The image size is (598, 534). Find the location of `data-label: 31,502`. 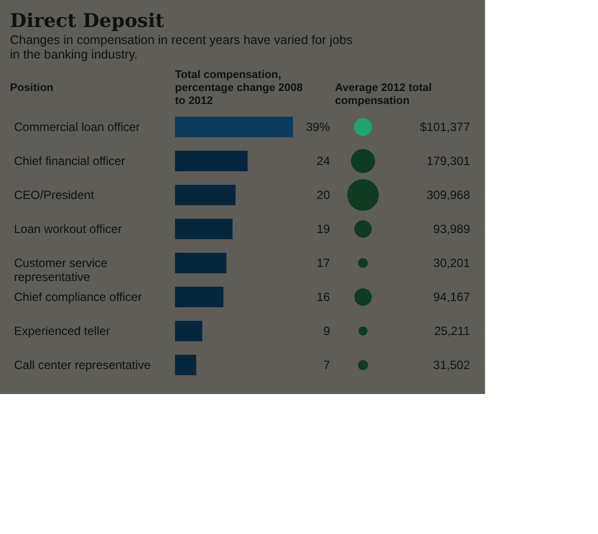

data-label: 31,502 is located at coordinates (451, 365).